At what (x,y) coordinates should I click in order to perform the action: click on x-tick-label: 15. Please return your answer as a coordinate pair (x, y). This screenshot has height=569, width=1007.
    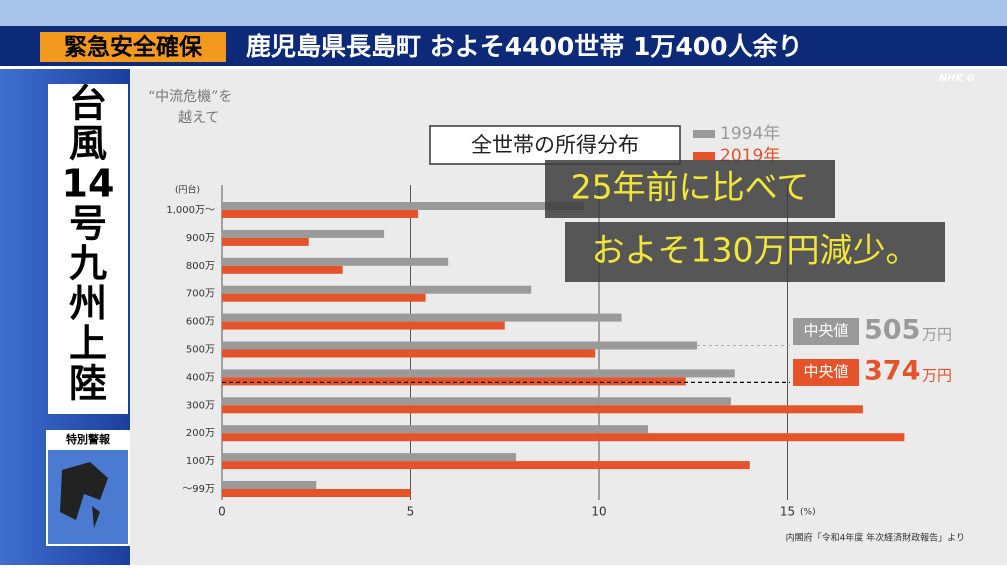
    Looking at the image, I should click on (787, 512).